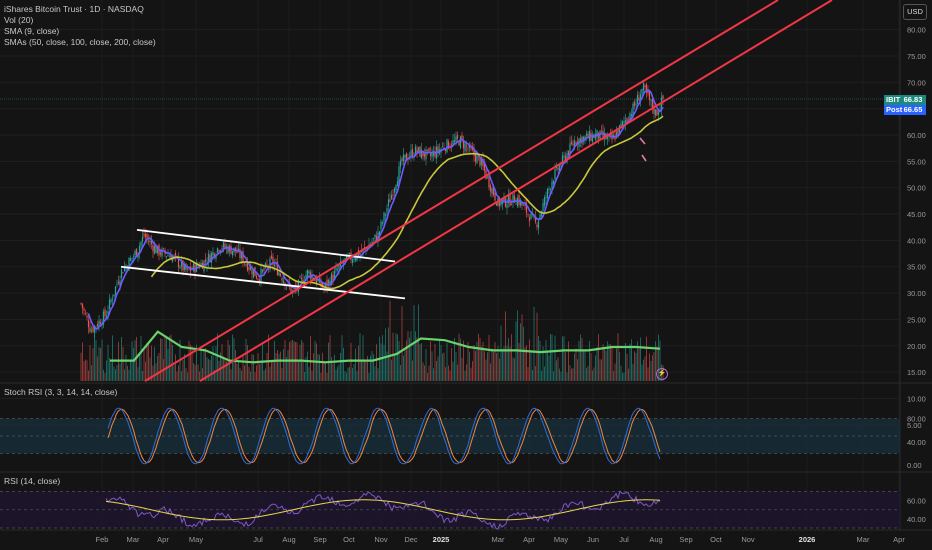  Describe the element at coordinates (349, 539) in the screenshot. I see `time-tick-label: Oct` at that location.